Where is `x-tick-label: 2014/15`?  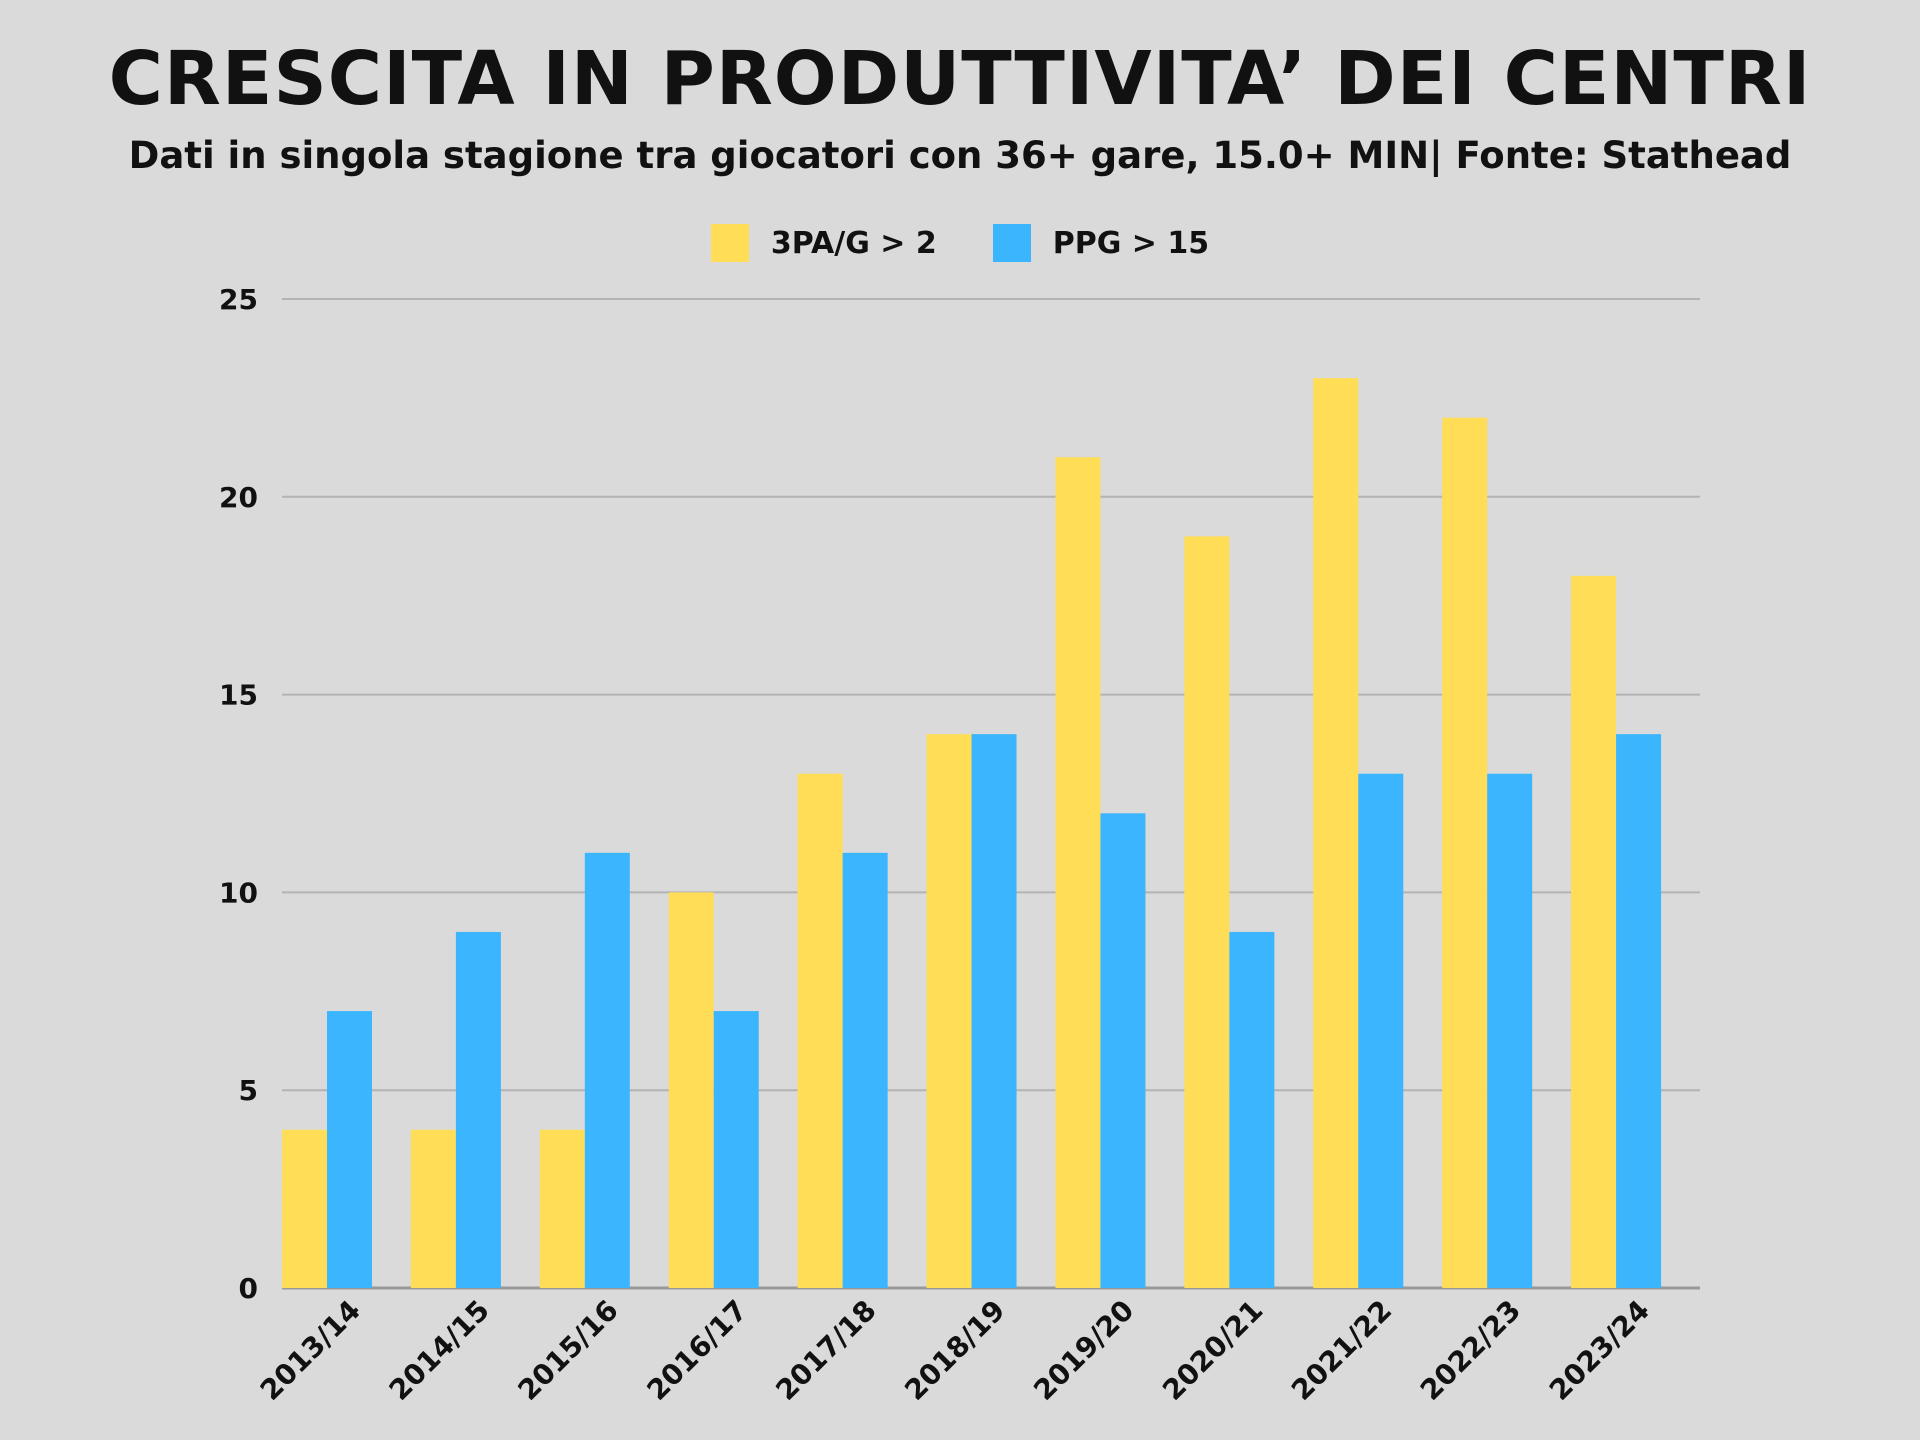
x-tick-label: 2014/15 is located at coordinates (439, 1350).